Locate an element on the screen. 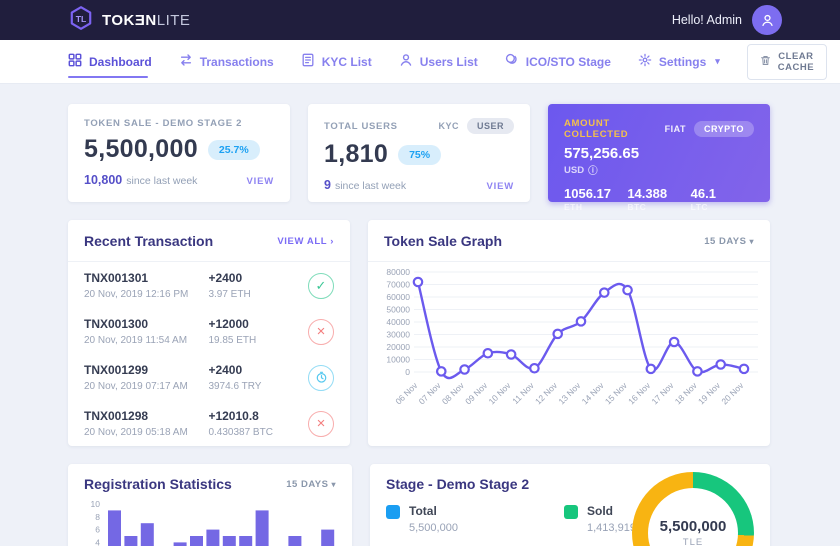 This screenshot has width=840, height=546. greeting-text: Hello! Admin is located at coordinates (706, 20).